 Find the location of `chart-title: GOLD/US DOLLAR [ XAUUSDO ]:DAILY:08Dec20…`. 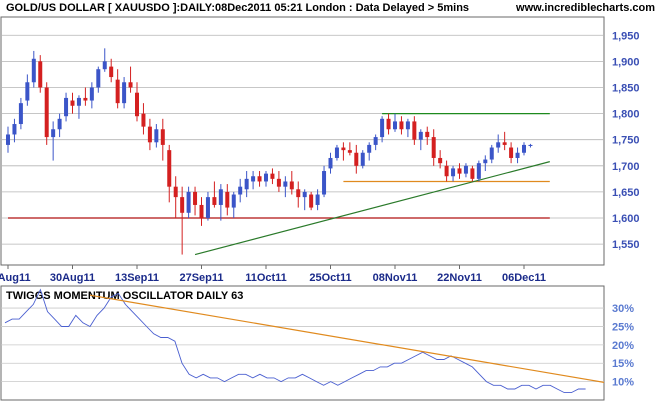

chart-title: GOLD/US DOLLAR [ XAUUSDO ]:DAILY:08Dec20… is located at coordinates (238, 8).